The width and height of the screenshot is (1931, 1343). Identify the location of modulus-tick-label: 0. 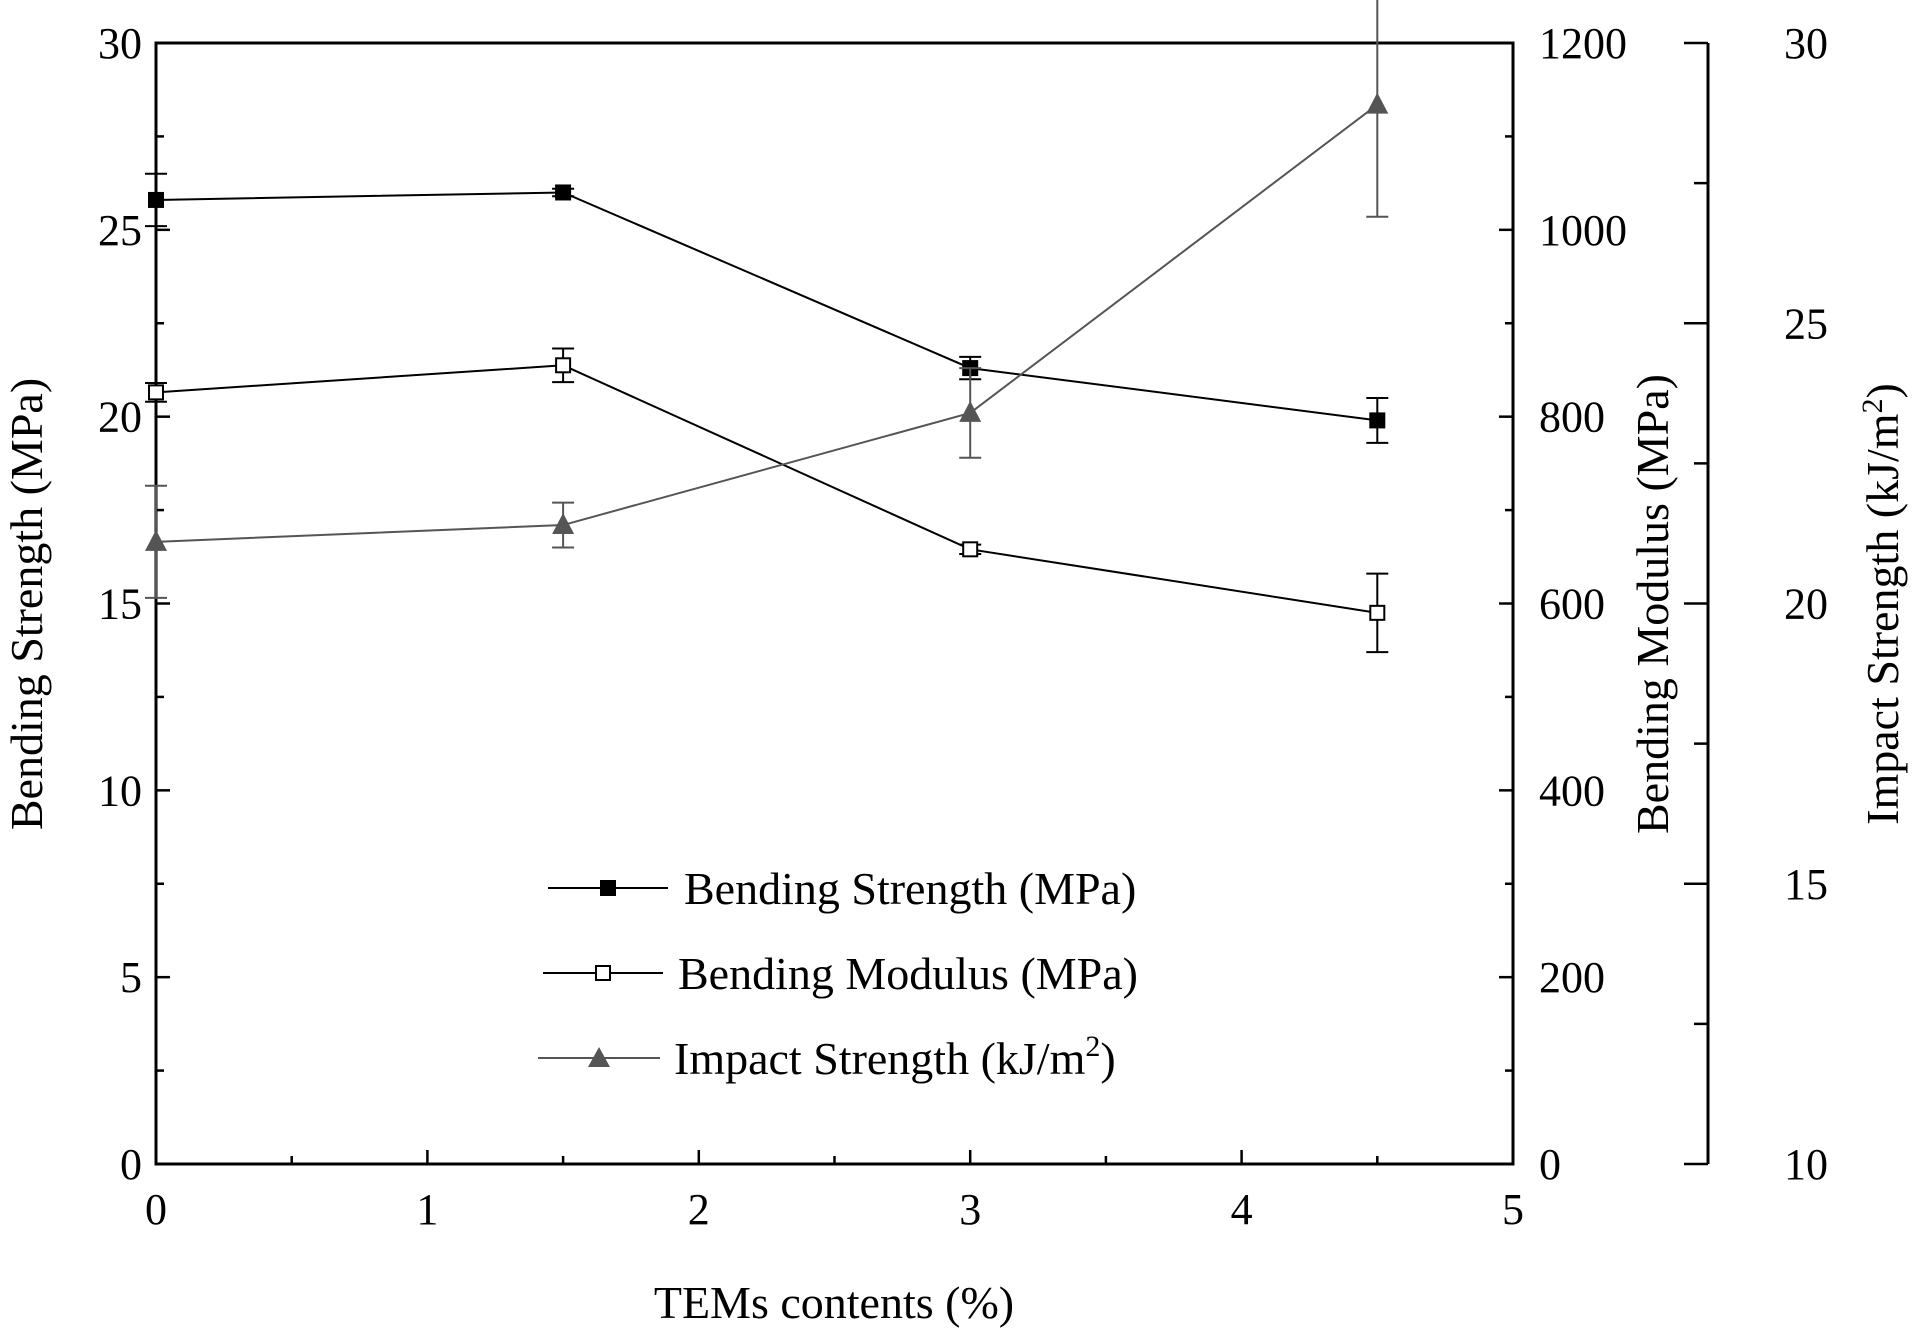
(1550, 1164).